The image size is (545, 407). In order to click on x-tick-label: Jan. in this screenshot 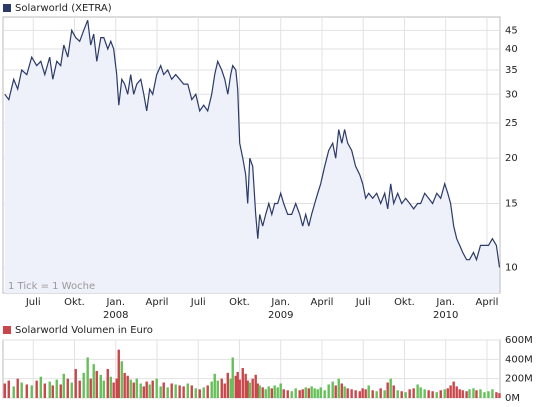, I will do `click(445, 302)`.